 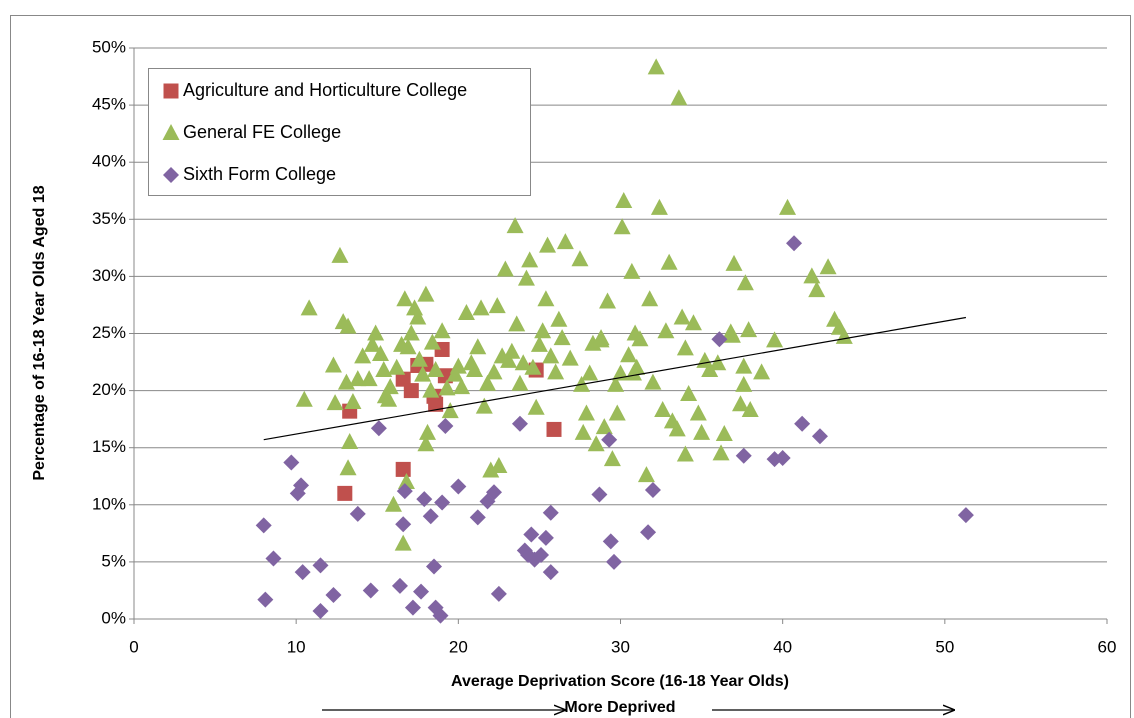 What do you see at coordinates (113, 560) in the screenshot?
I see `y-tick-label: 5%` at bounding box center [113, 560].